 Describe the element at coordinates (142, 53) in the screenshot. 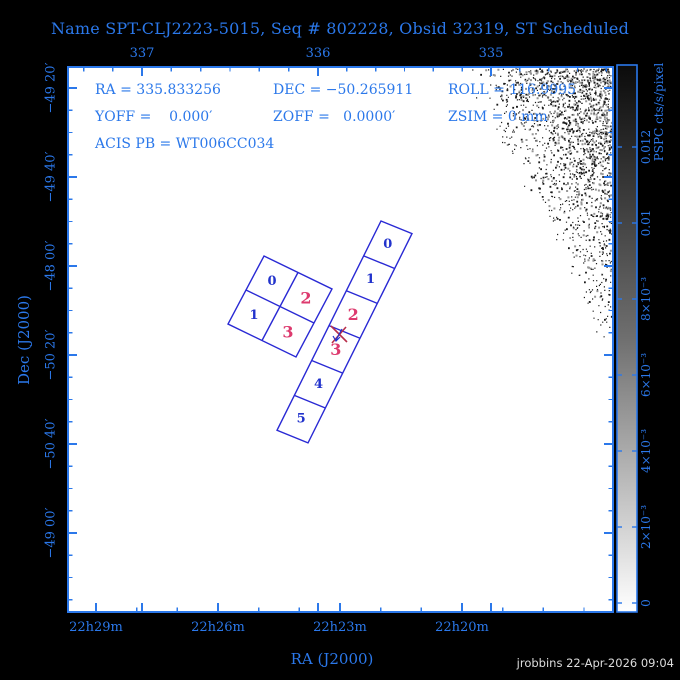

I see `x-tick-label: 337` at that location.